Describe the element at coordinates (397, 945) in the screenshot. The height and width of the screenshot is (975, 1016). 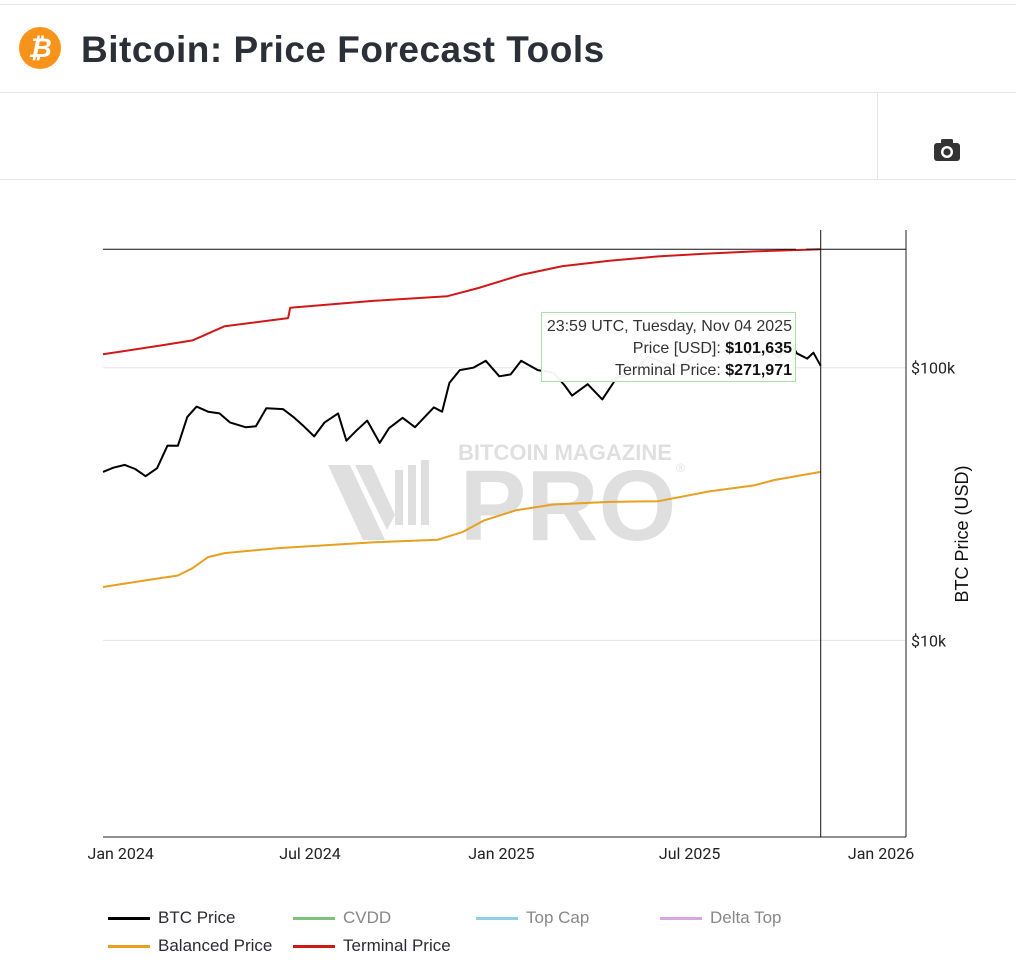
I see `legend-label: Terminal Price` at that location.